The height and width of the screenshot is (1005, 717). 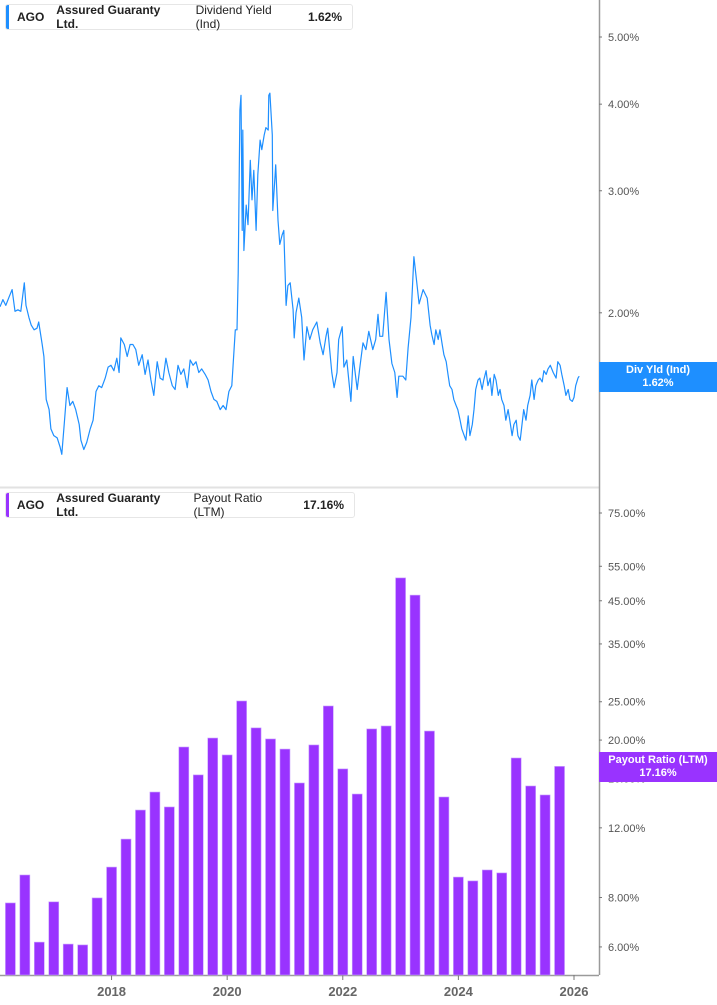 What do you see at coordinates (256, 851) in the screenshot?
I see `payout-bar-2020-q2` at bounding box center [256, 851].